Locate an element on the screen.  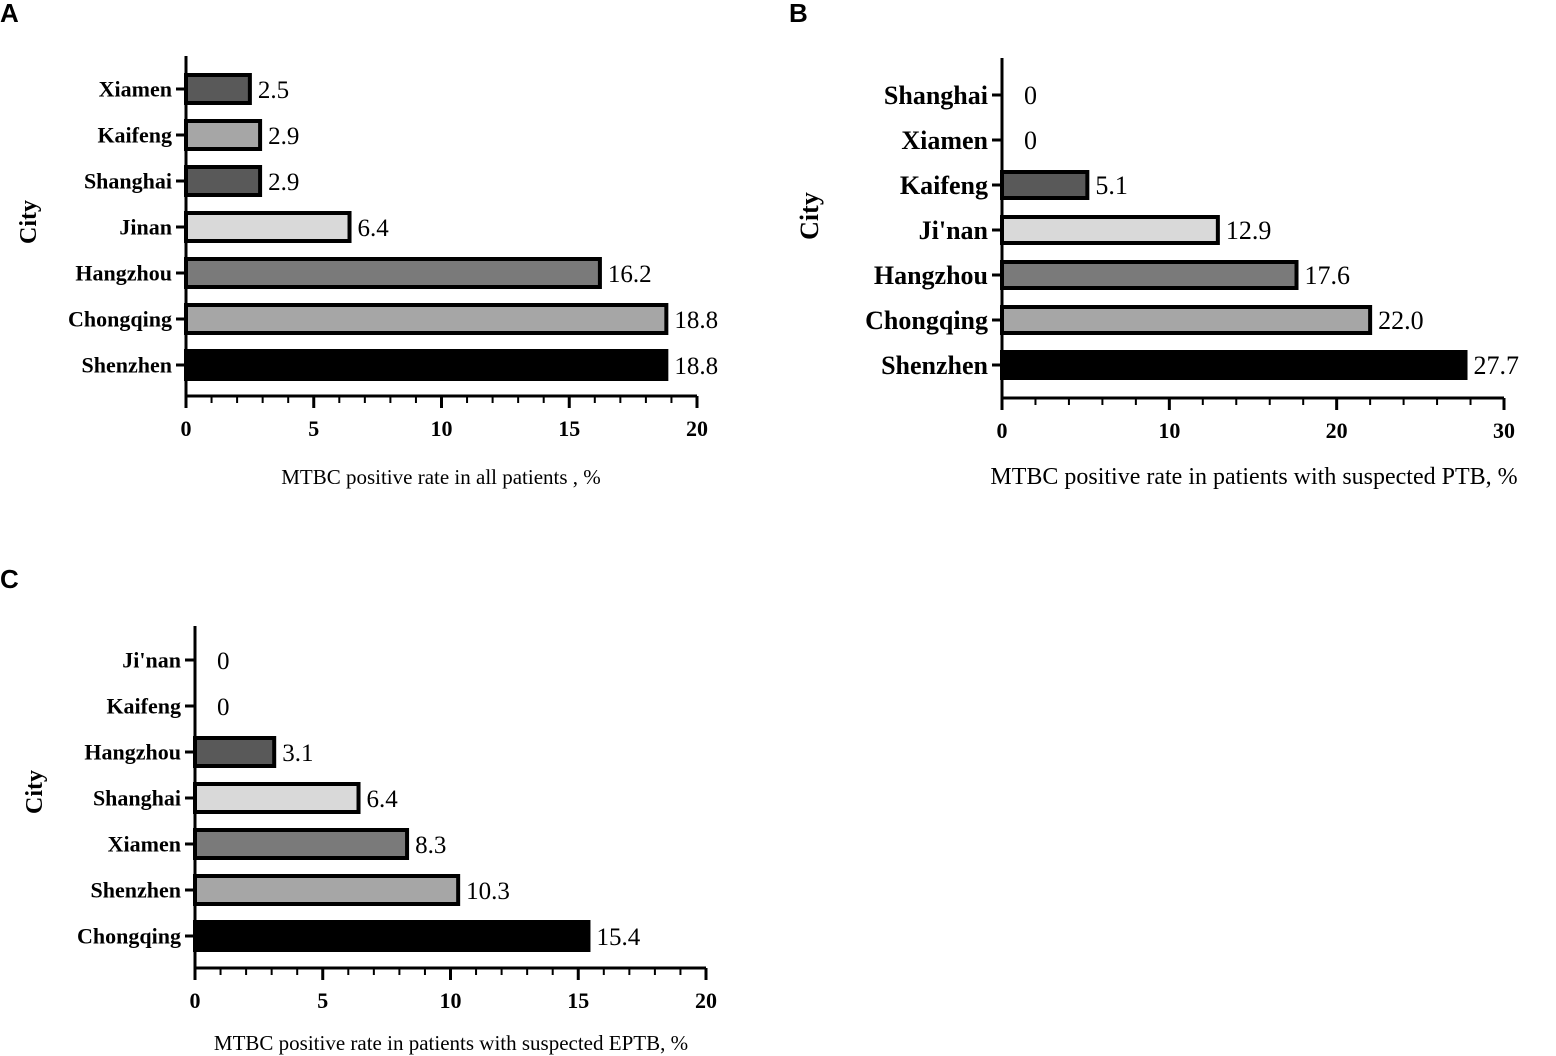
value-label: 2.5 is located at coordinates (273, 90).